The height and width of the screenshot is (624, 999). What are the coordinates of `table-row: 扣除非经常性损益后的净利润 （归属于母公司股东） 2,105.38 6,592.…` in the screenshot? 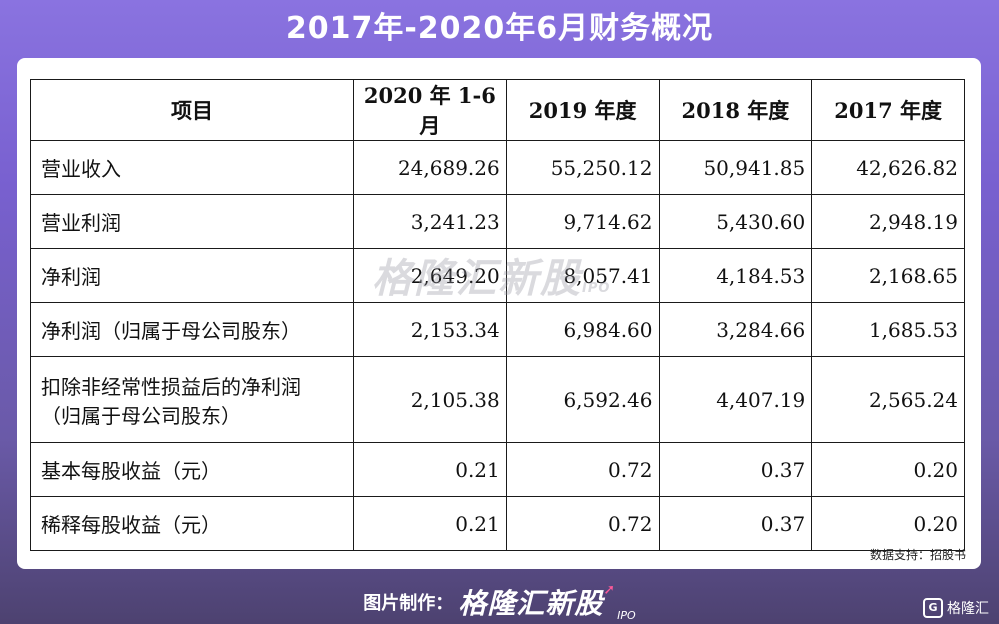 It's located at (497, 399).